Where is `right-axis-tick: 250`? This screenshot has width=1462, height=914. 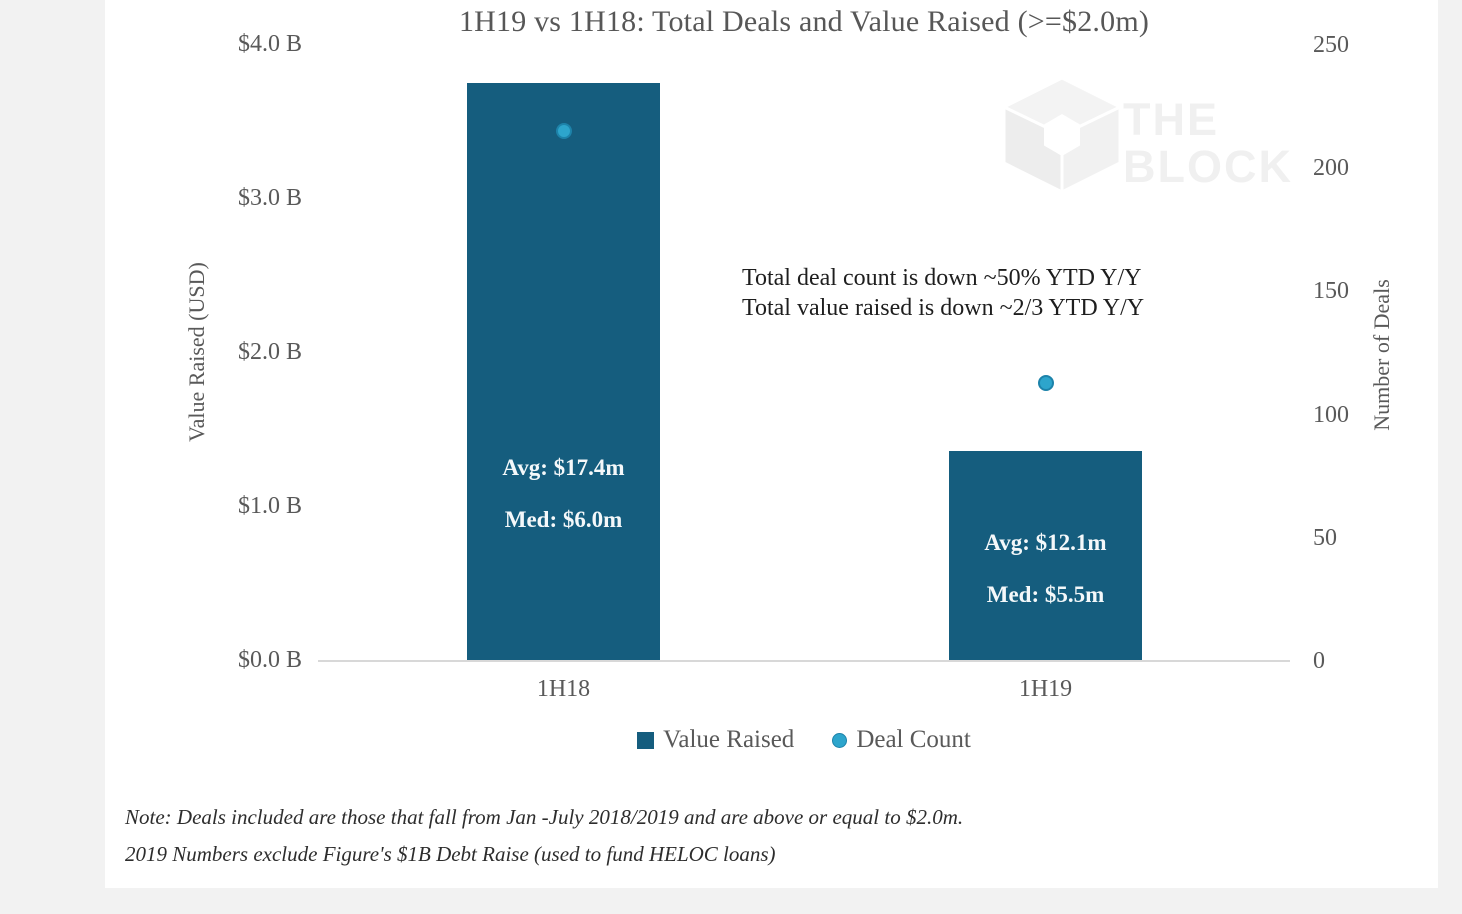
right-axis-tick: 250 is located at coordinates (1331, 45).